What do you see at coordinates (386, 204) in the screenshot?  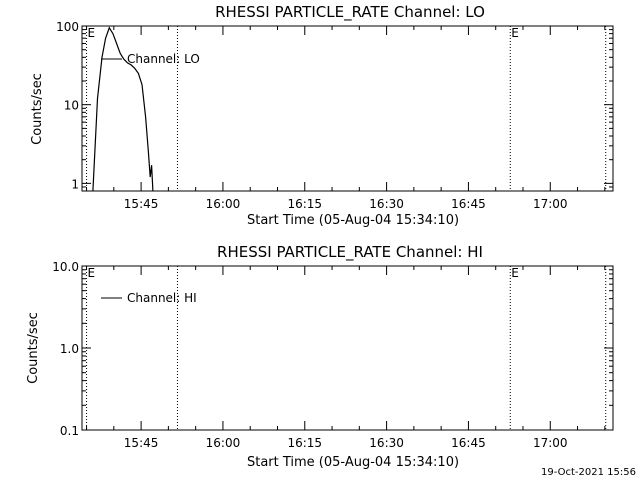 I see `panel-lo-x-tick-label: 16:30` at bounding box center [386, 204].